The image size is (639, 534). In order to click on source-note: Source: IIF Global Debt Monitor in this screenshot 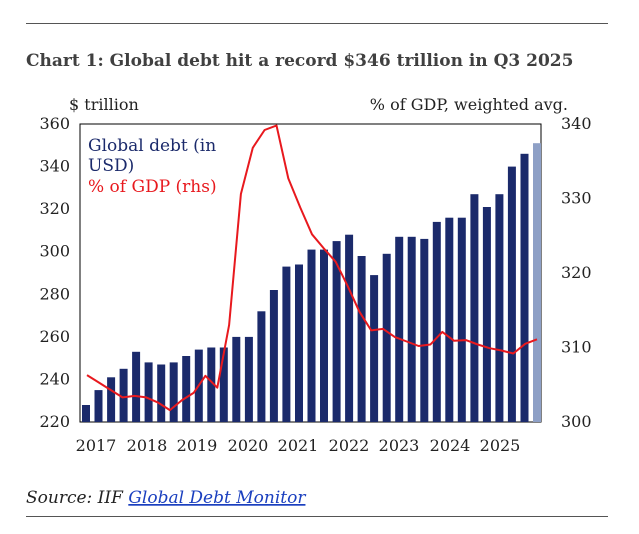, I will do `click(166, 498)`.